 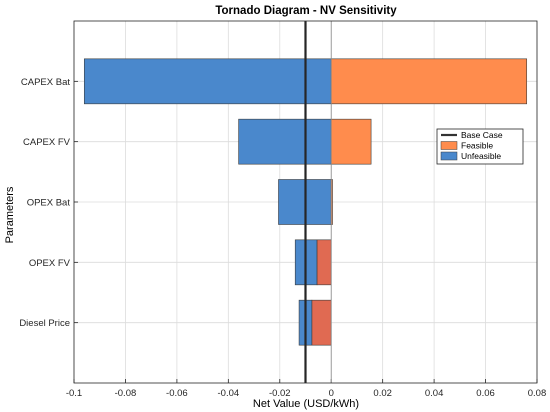 What do you see at coordinates (45, 82) in the screenshot?
I see `y-tick-label: CAPEX Bat` at bounding box center [45, 82].